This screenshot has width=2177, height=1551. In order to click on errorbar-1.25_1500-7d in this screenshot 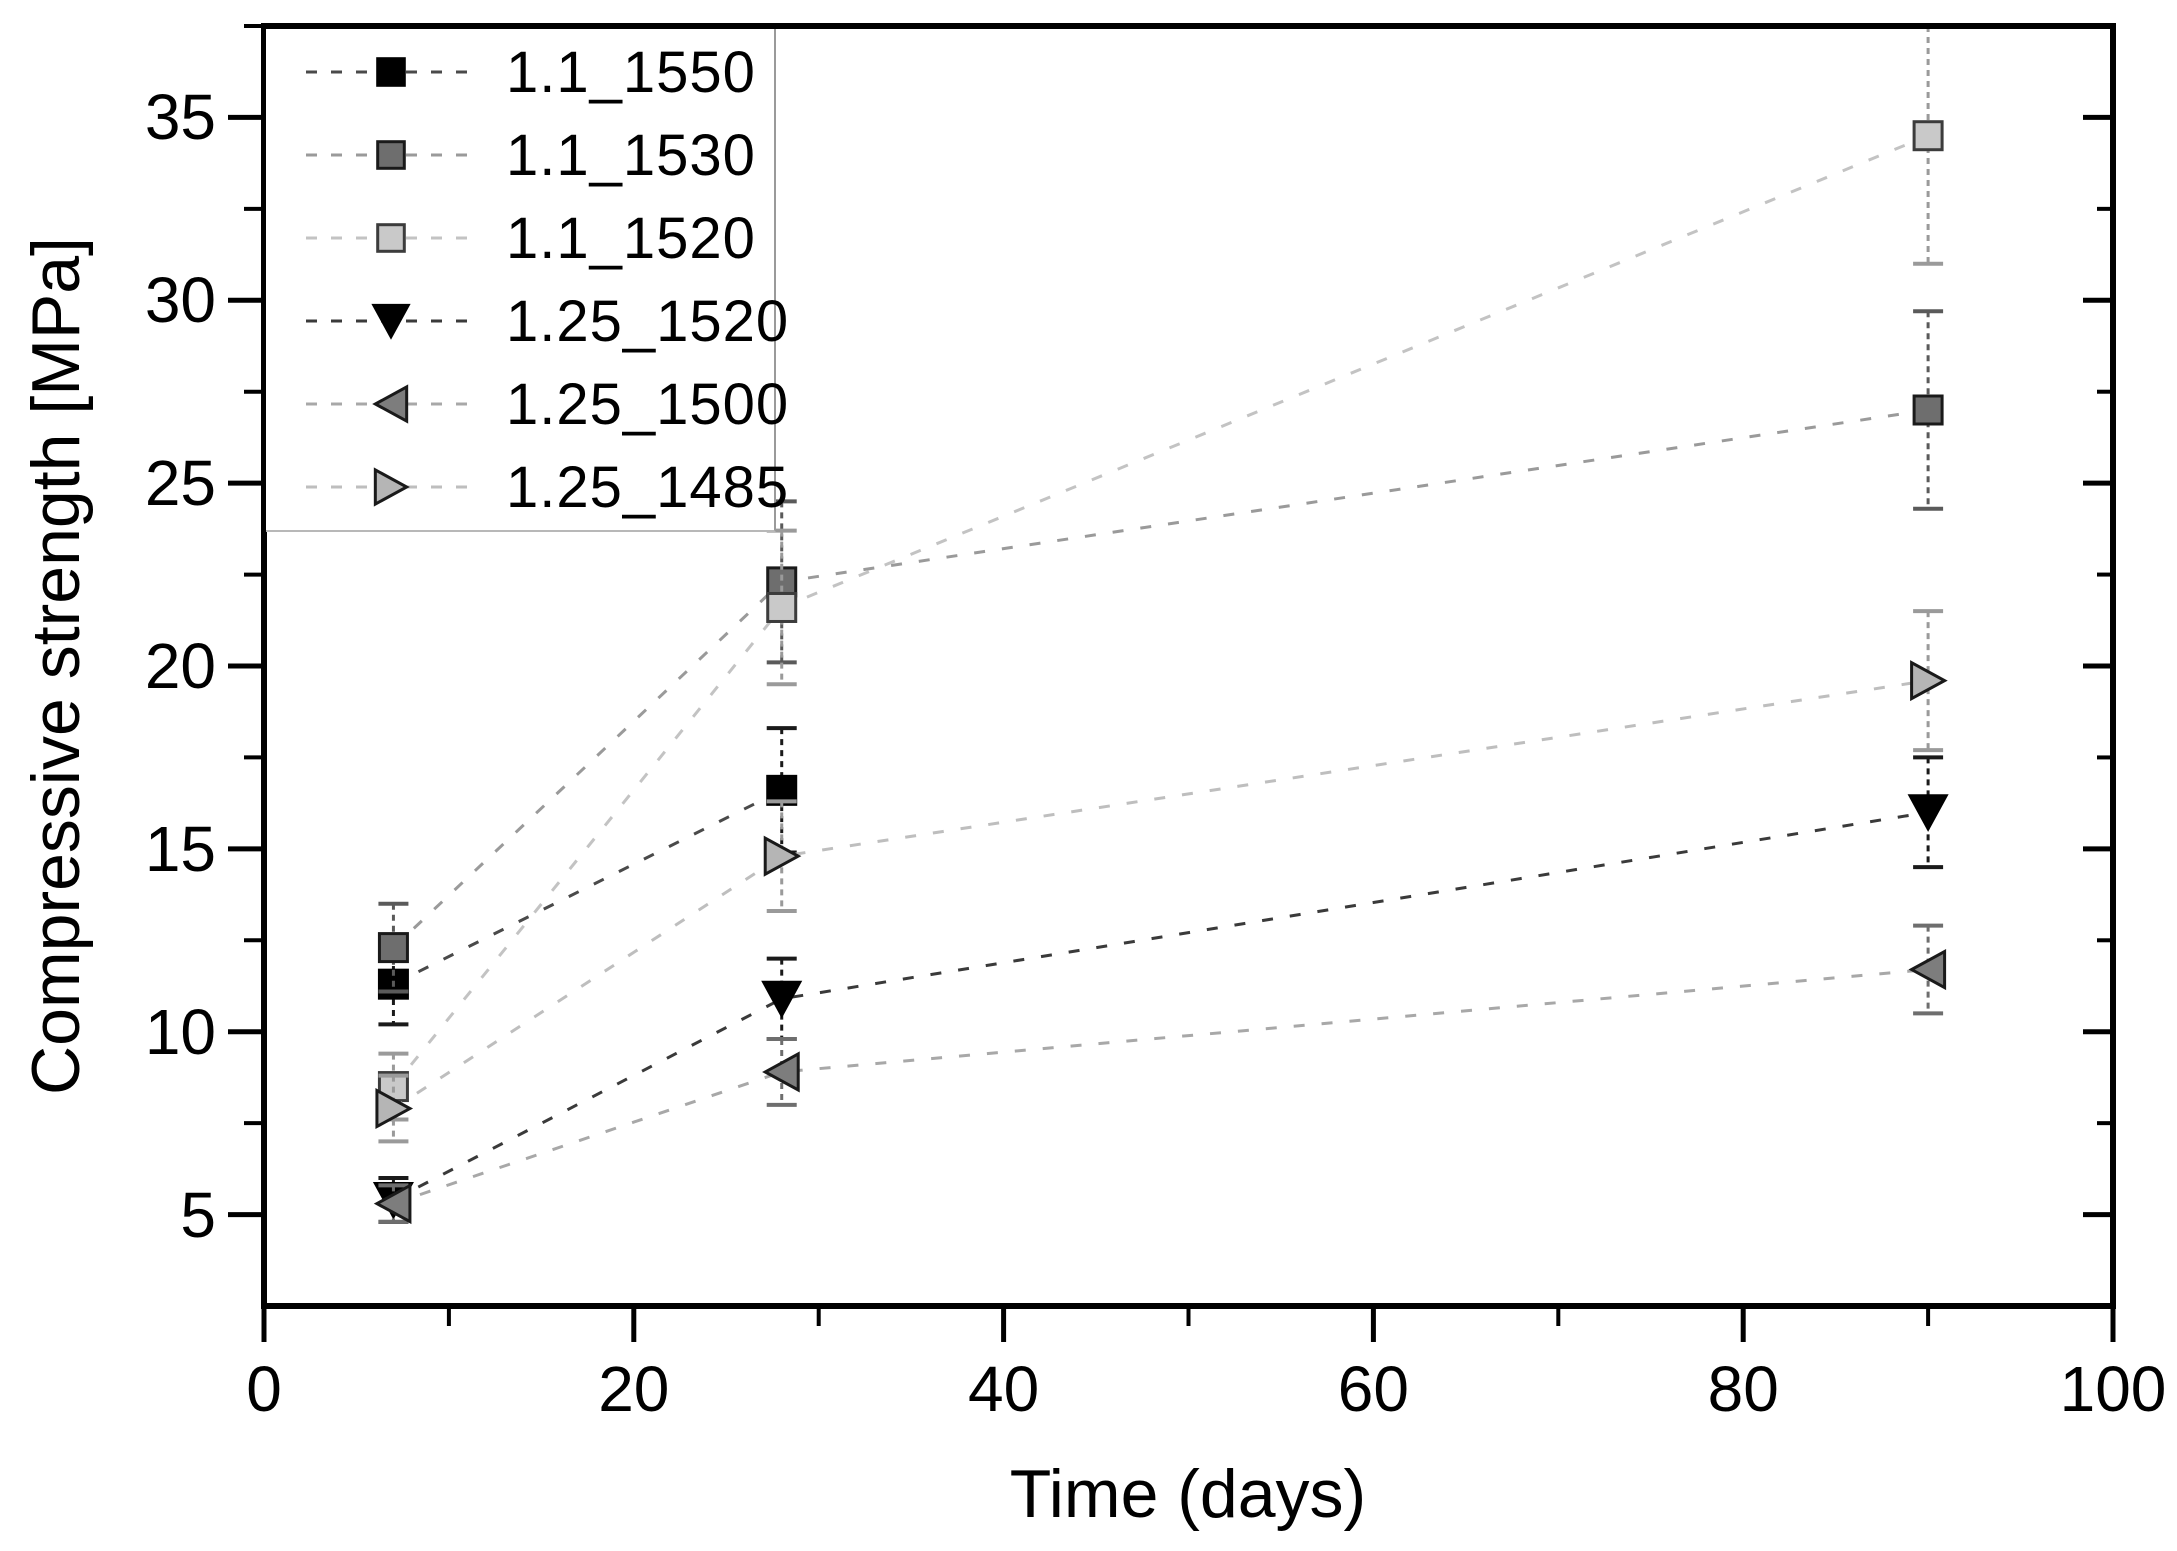, I will do `click(393, 1203)`.